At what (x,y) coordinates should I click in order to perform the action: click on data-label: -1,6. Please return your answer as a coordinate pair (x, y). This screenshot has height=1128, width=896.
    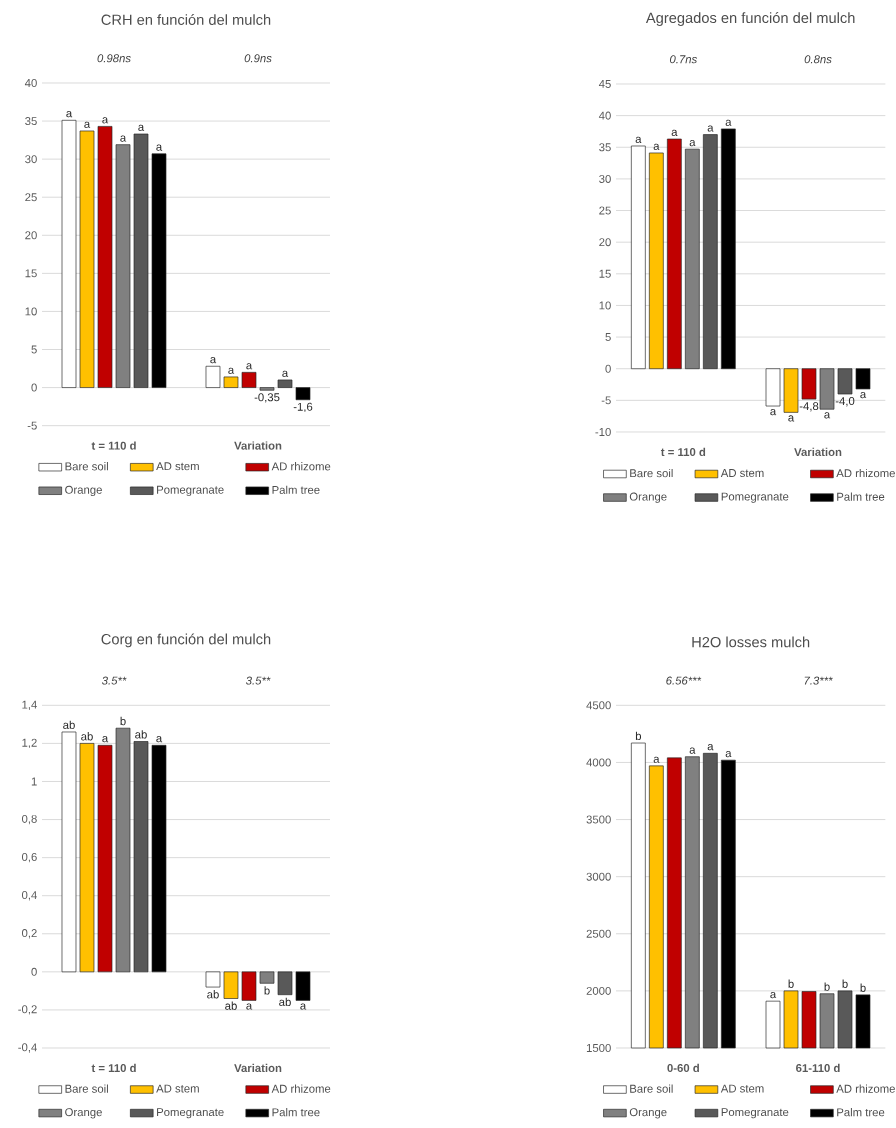
    Looking at the image, I should click on (303, 407).